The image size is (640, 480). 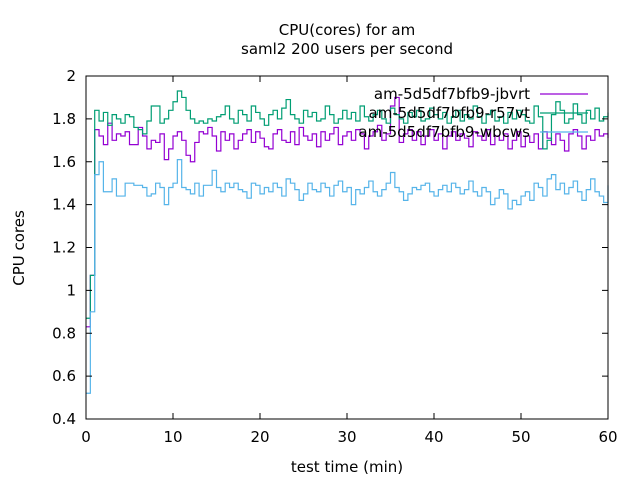 What do you see at coordinates (71, 76) in the screenshot?
I see `y-tick-label: 2` at bounding box center [71, 76].